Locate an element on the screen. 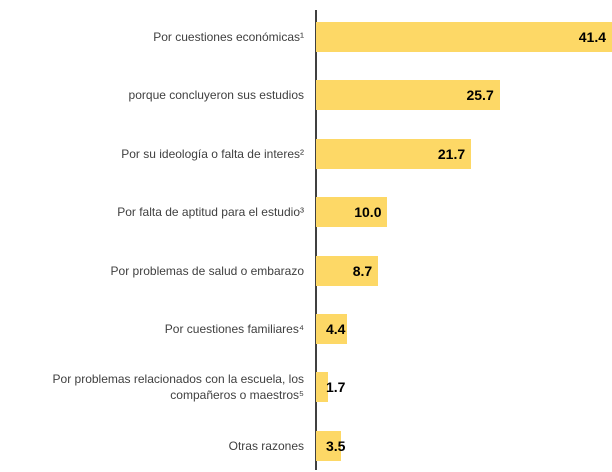 This screenshot has width=612, height=472. value-label: 10.0 is located at coordinates (368, 212).